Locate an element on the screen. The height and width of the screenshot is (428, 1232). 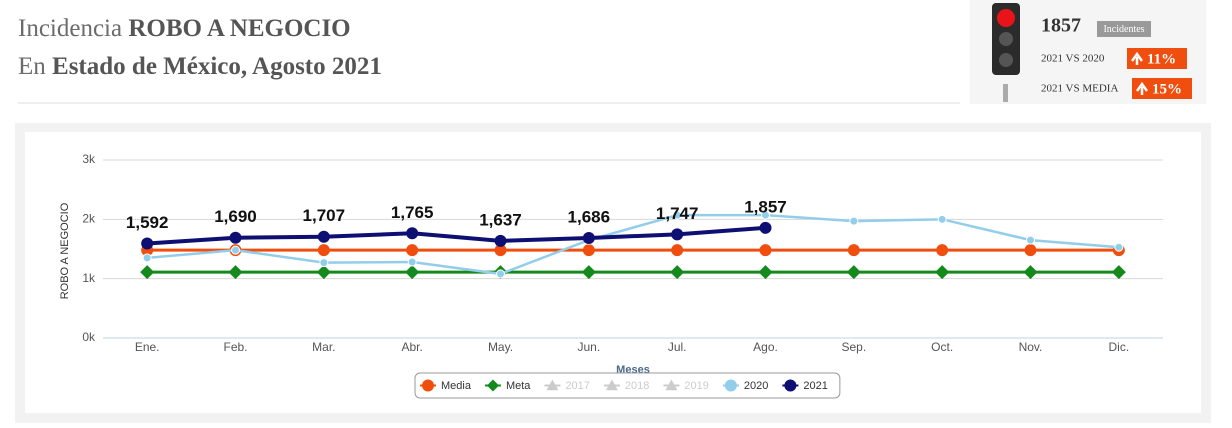
title-line2: En Estado de México, Agosto 2021 is located at coordinates (200, 66).